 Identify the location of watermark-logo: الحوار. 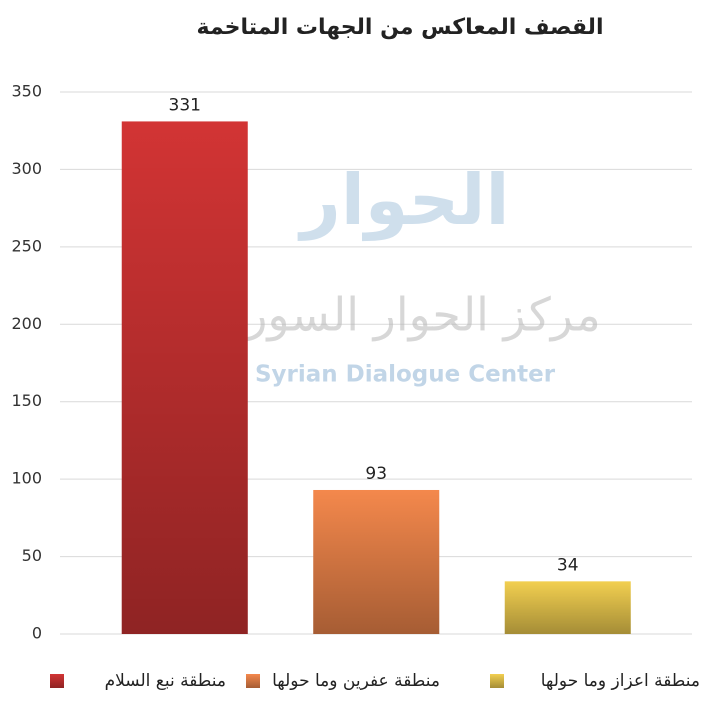
(404, 200).